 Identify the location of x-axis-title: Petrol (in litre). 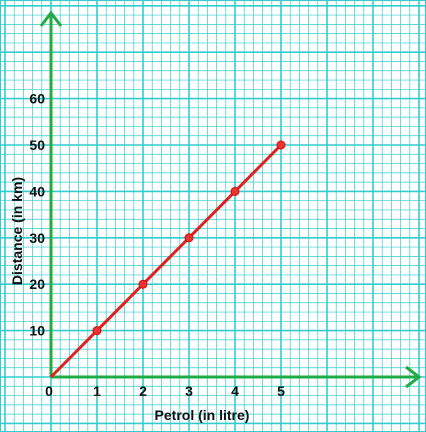
(202, 415).